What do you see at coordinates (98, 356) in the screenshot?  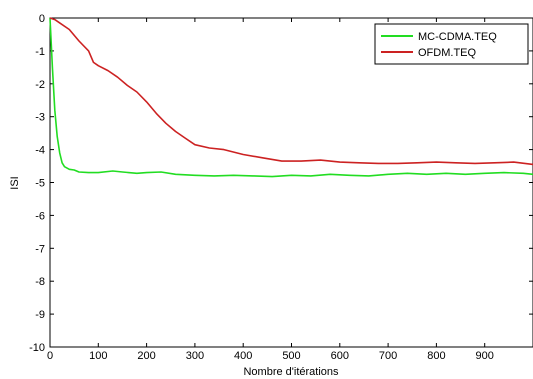 I see `x-tick-label: 100` at bounding box center [98, 356].